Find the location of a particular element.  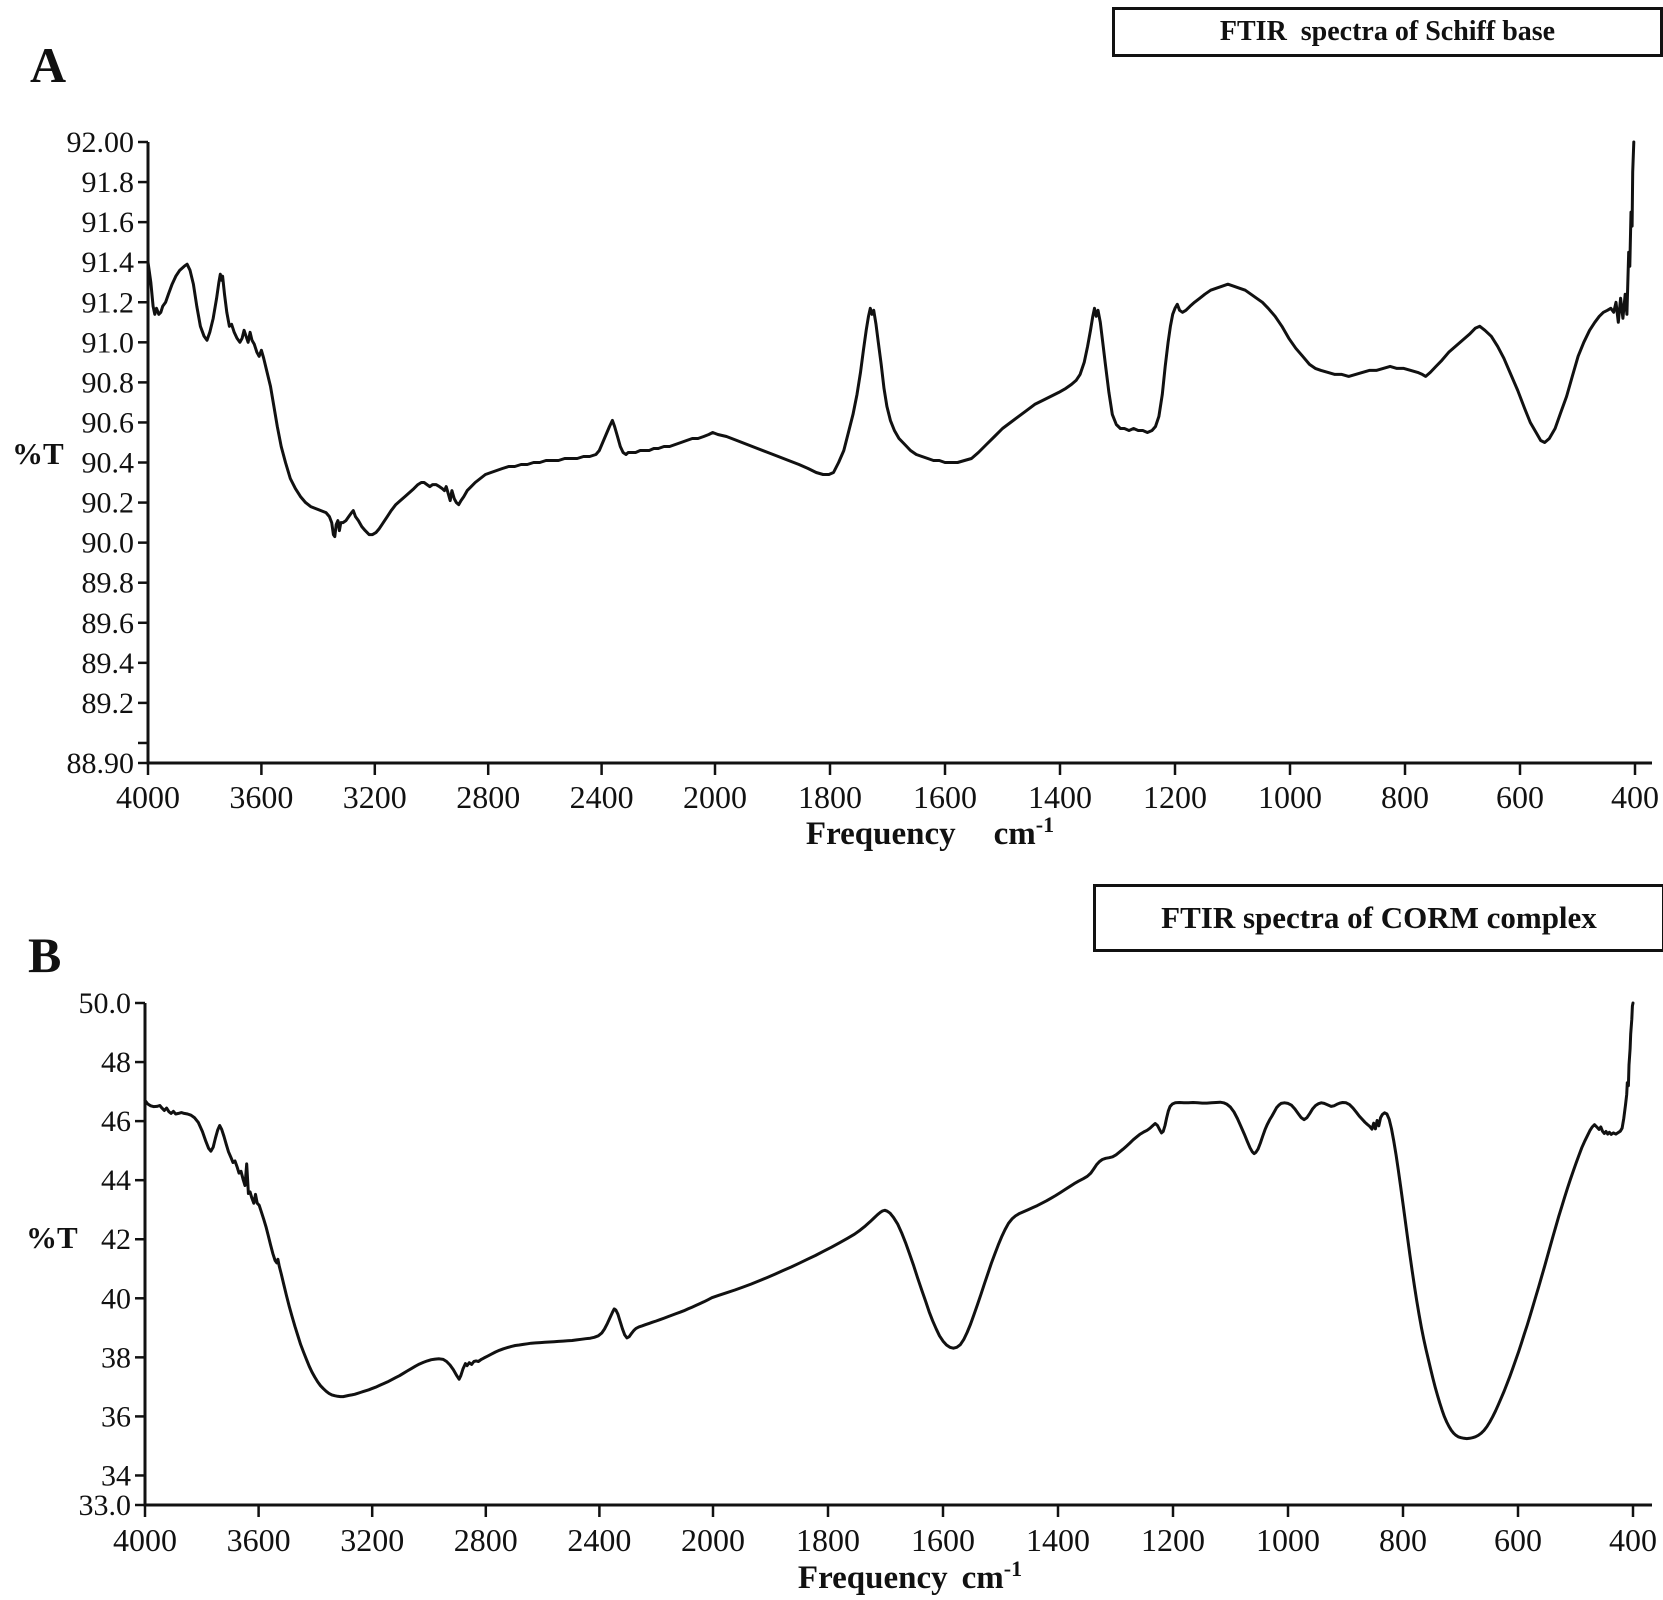

panel-b-y-tick-label: 42 is located at coordinates (116, 1239).